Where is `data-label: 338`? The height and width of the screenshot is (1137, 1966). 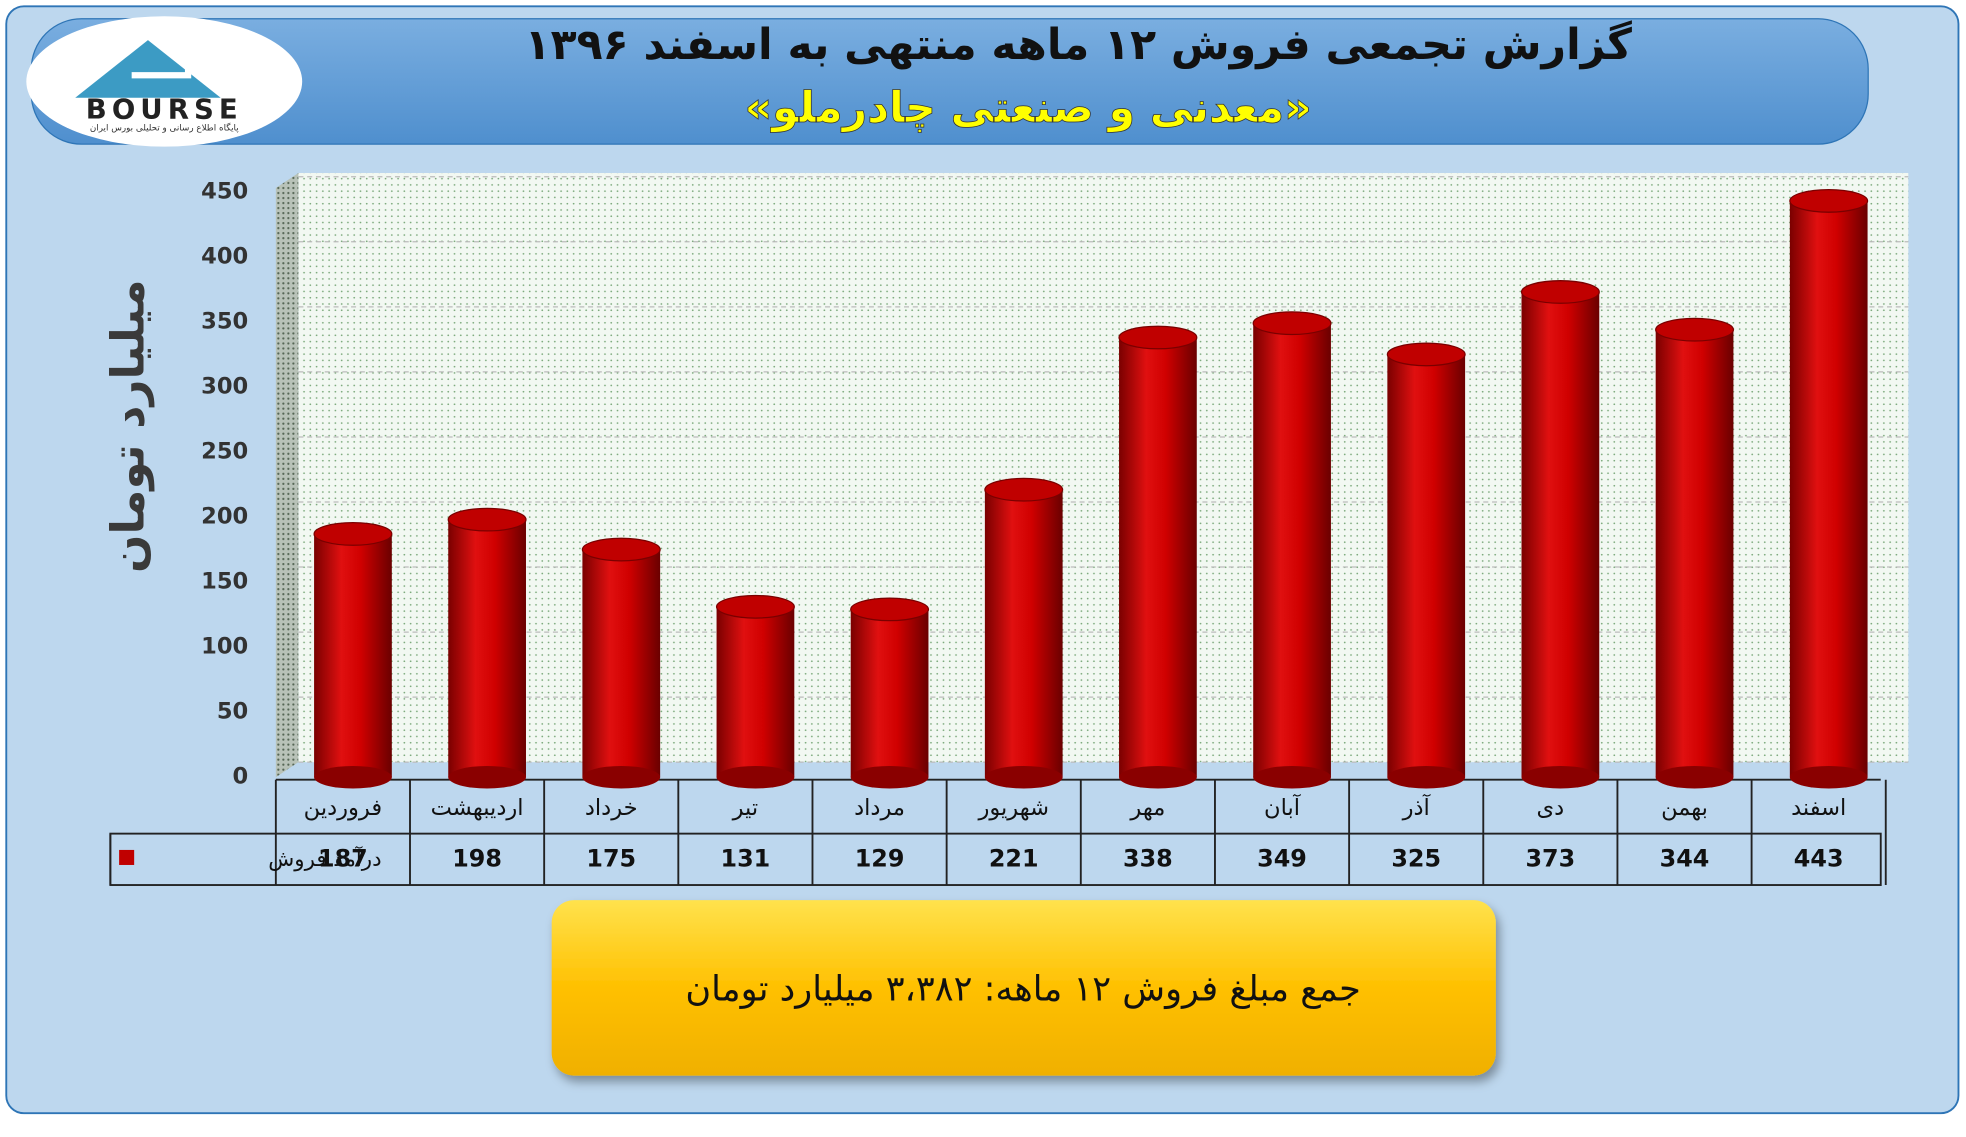 data-label: 338 is located at coordinates (1148, 858).